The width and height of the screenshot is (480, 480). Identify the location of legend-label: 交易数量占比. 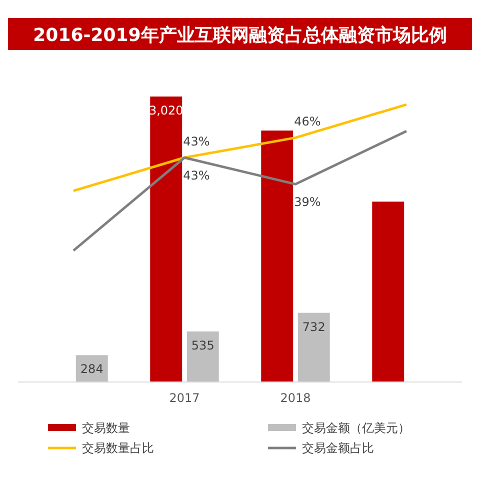
(118, 448).